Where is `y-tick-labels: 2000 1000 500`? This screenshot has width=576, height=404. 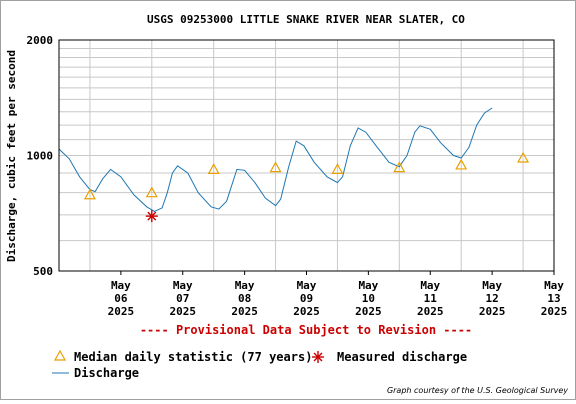 y-tick-labels: 2000 1000 500 is located at coordinates (40, 156).